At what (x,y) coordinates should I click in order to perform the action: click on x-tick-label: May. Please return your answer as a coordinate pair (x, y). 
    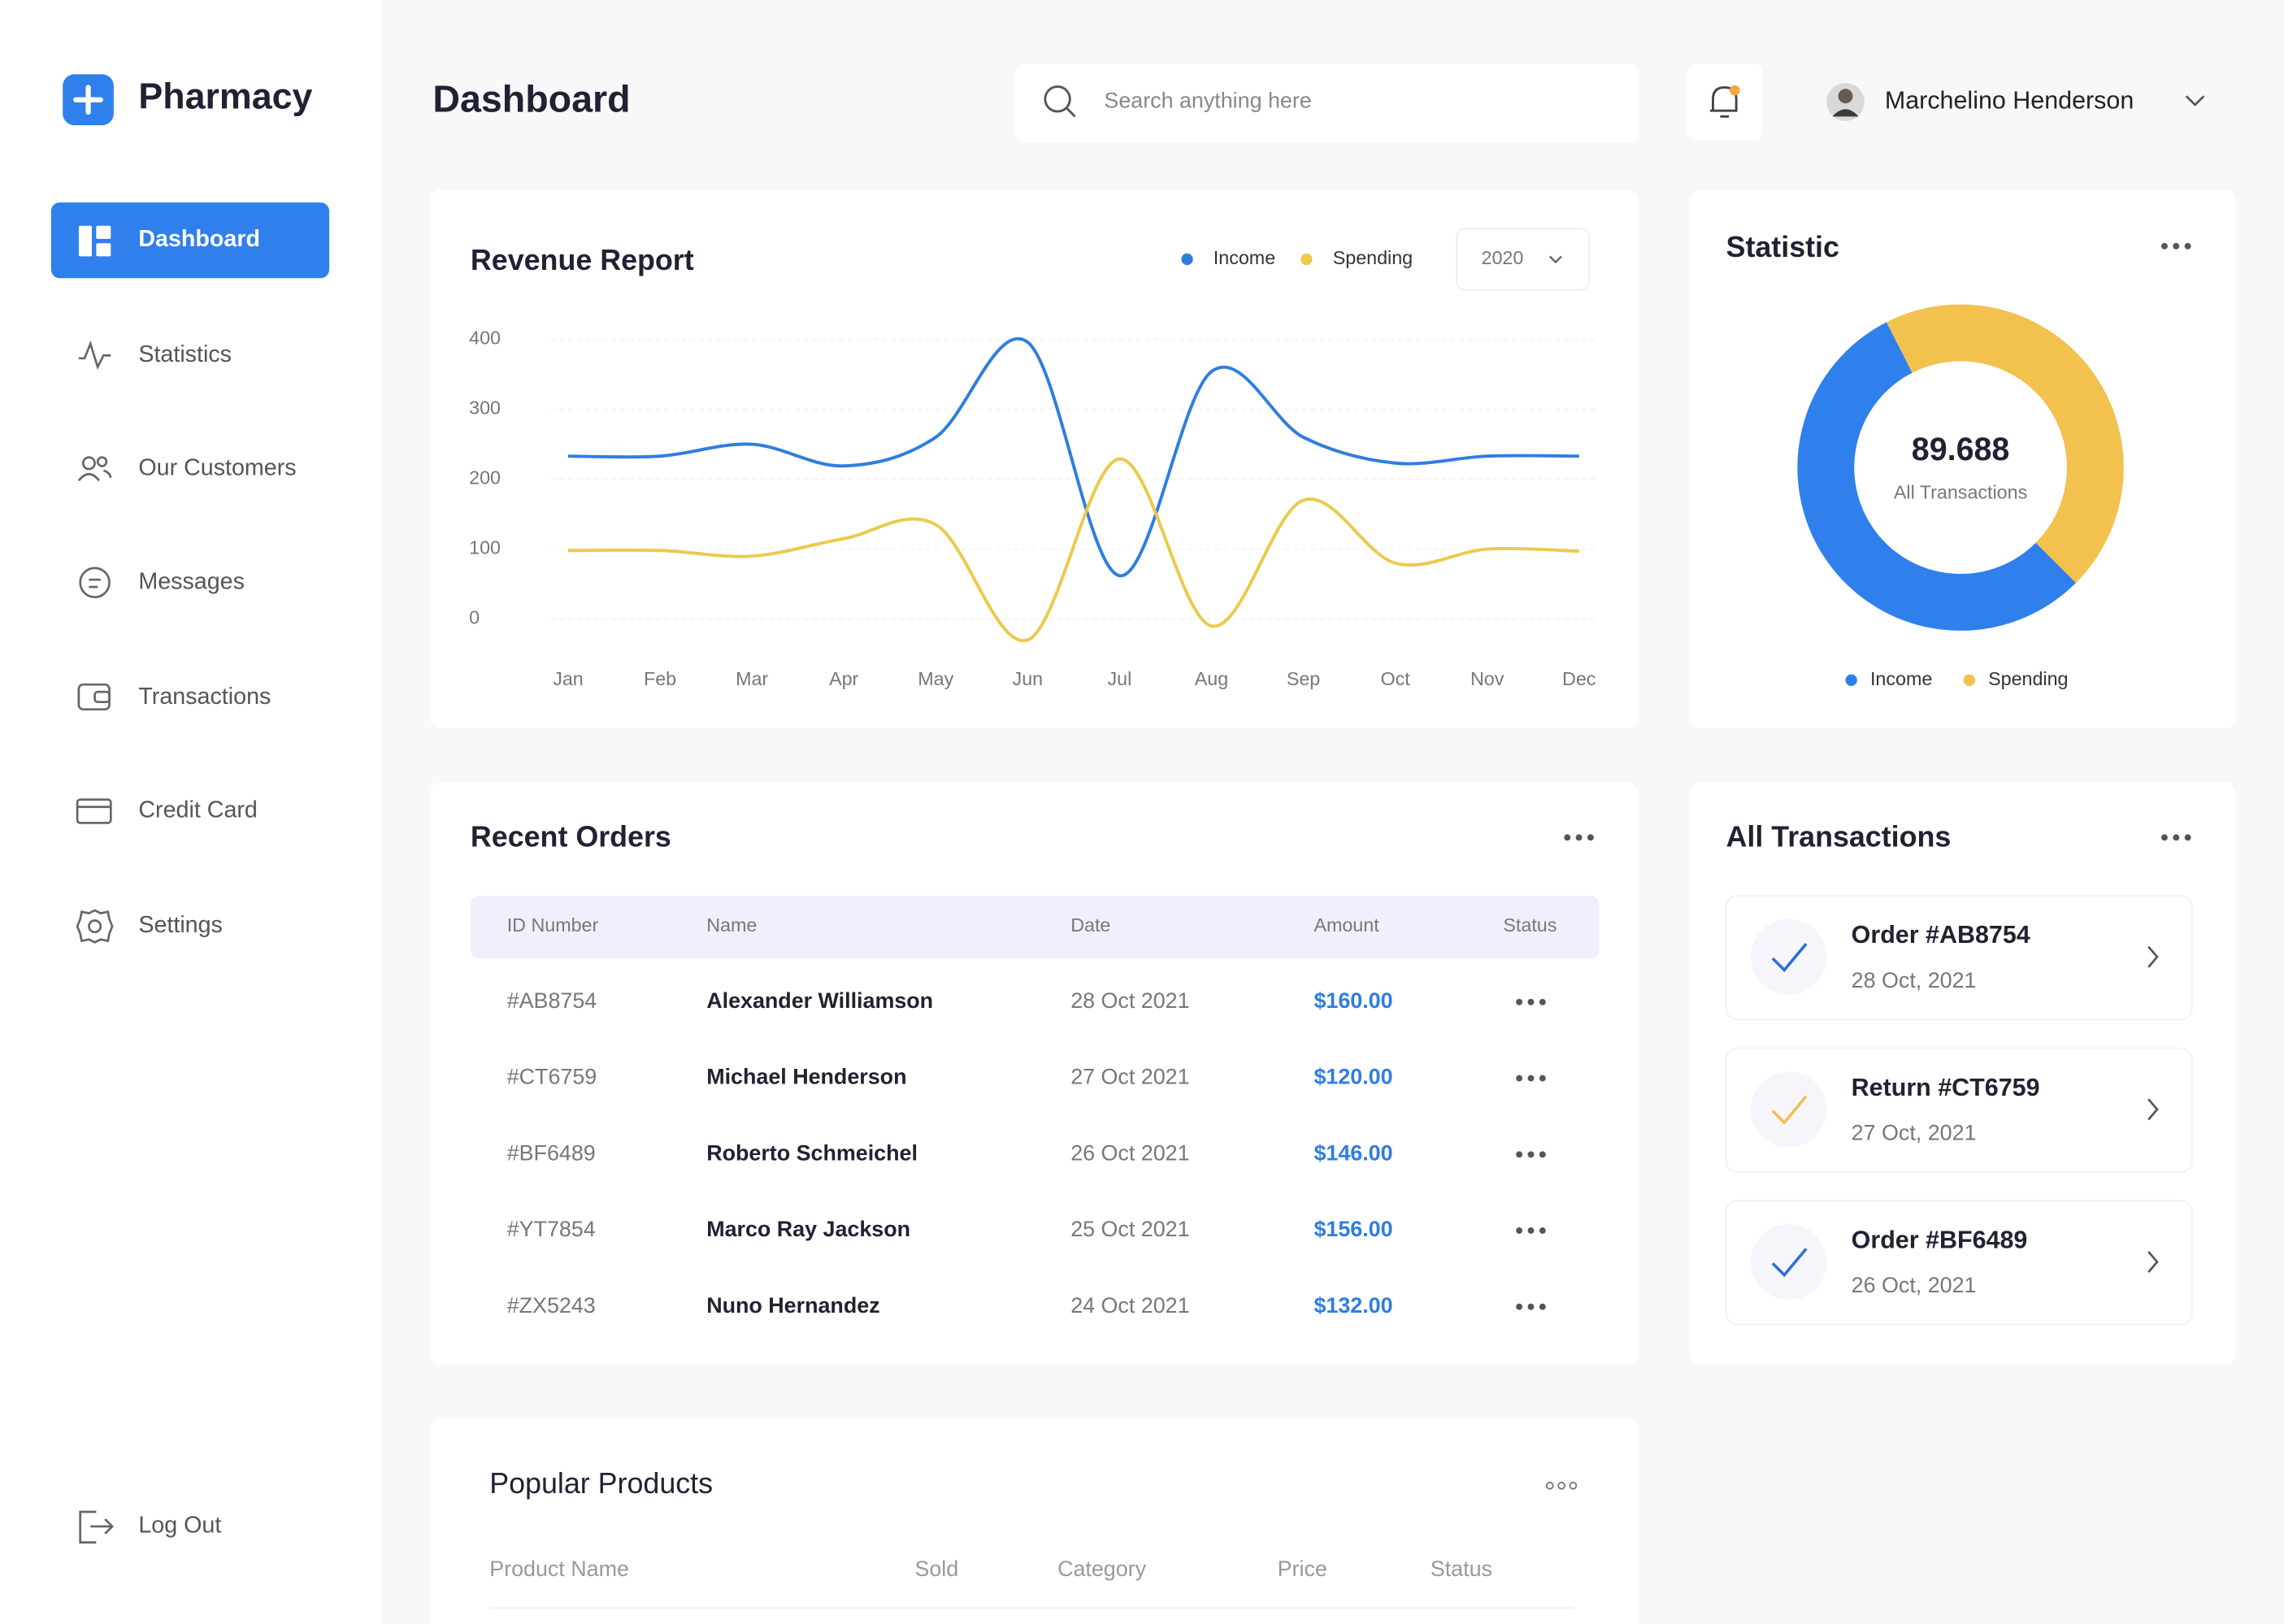
    Looking at the image, I should click on (936, 678).